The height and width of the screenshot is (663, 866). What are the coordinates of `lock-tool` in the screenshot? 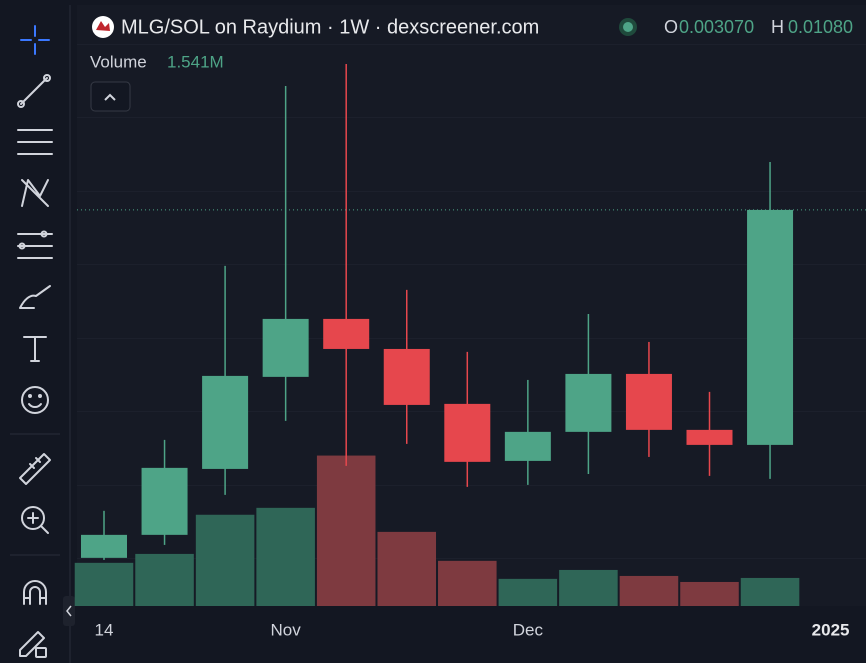 It's located at (33, 644).